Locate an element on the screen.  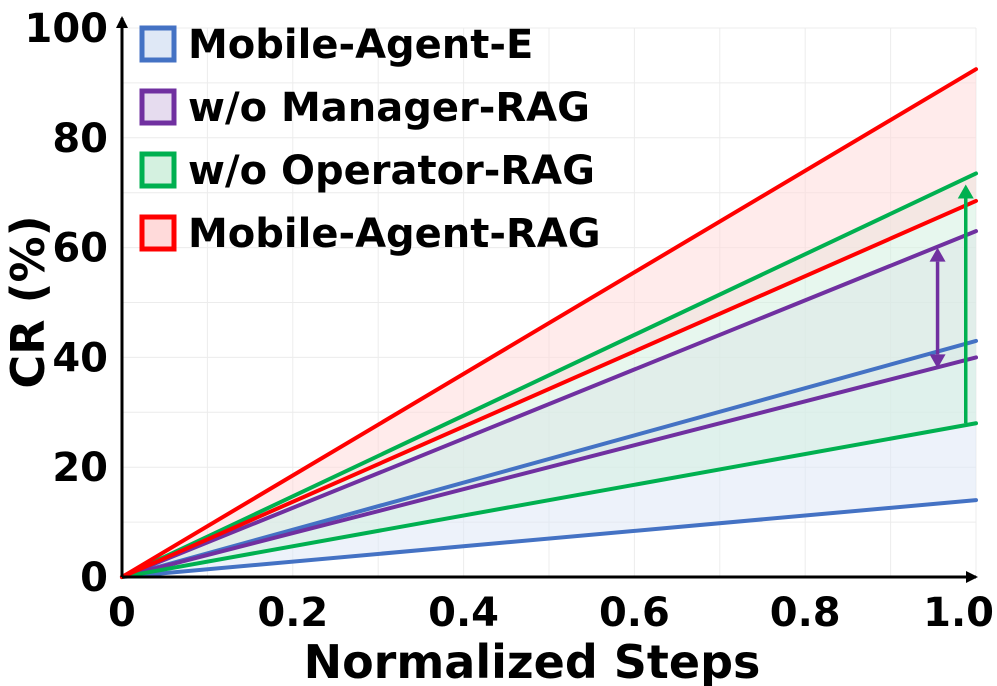
legend-swatch-w-o-manager-rag is located at coordinates (158, 107).